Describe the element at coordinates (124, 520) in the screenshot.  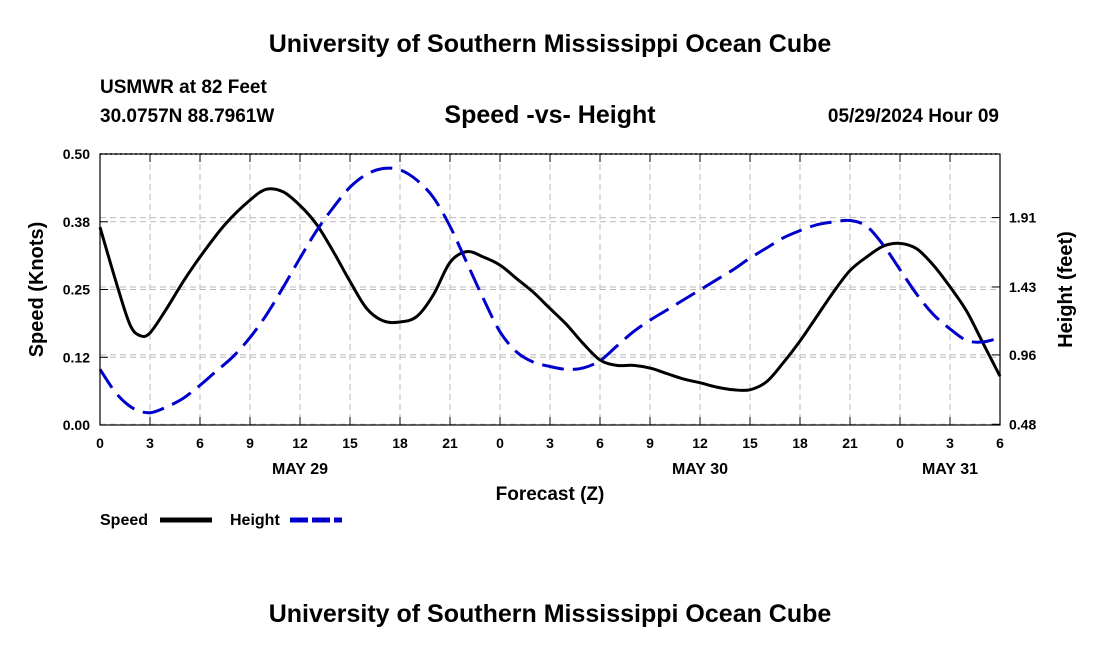
I see `legend-label-speed: Speed` at that location.